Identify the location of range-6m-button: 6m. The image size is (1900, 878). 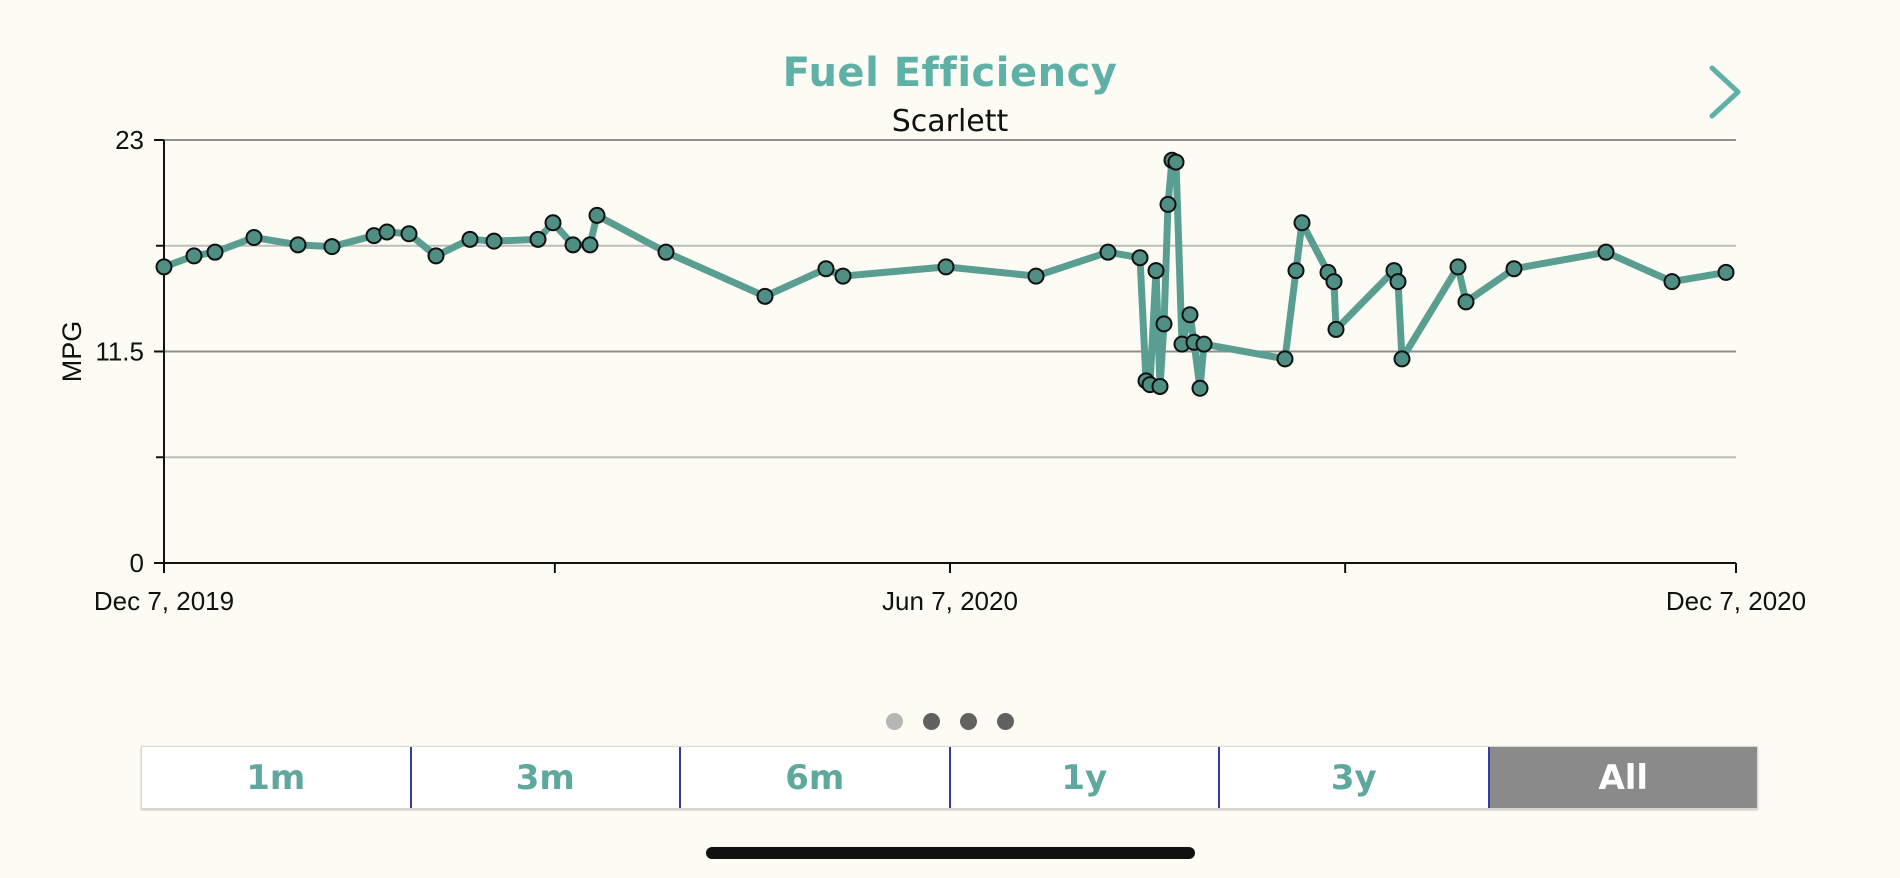
(816, 777).